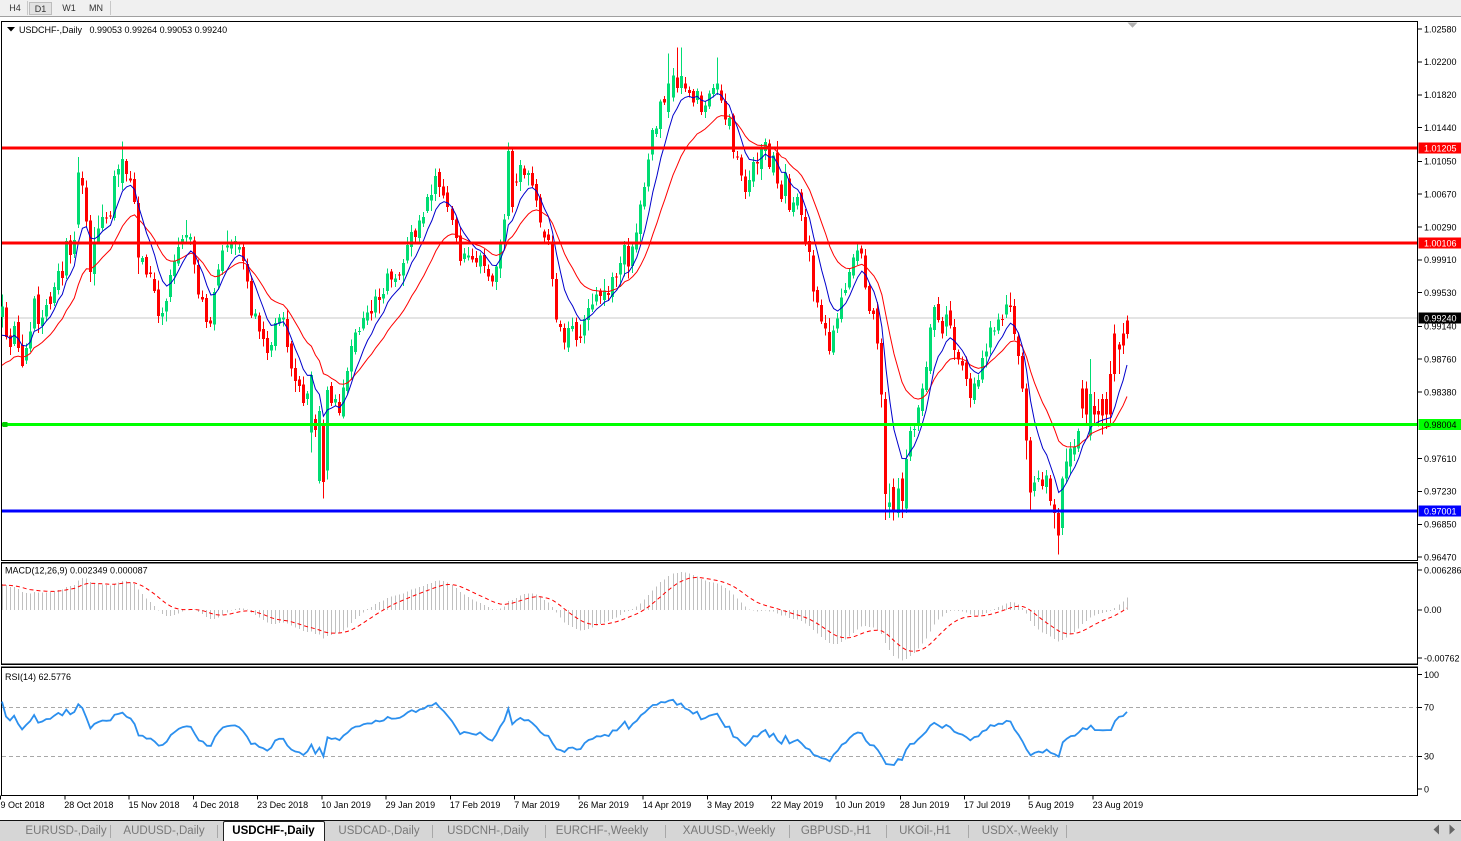  Describe the element at coordinates (730, 805) in the screenshot. I see `svg-text: 3 May 2019` at that location.